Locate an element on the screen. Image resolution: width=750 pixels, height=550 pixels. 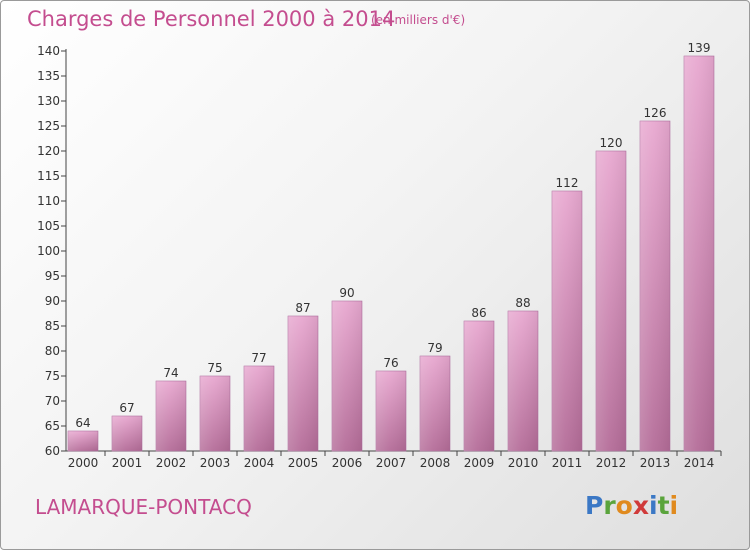
x-tick-label: 2010 is located at coordinates (523, 463).